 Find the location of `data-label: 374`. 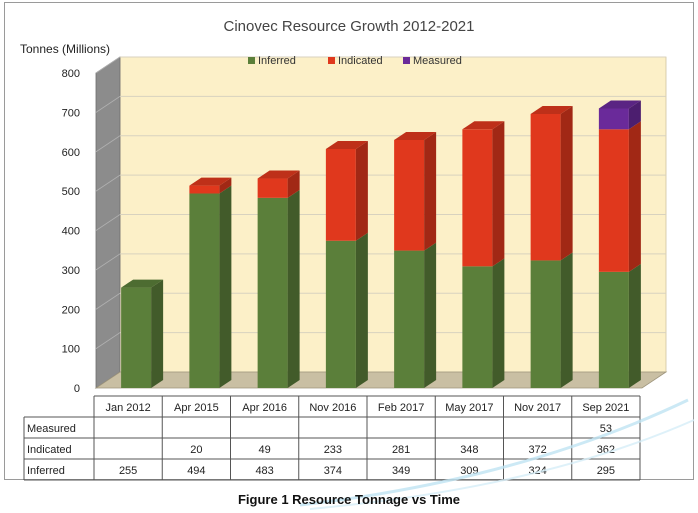

data-label: 374 is located at coordinates (333, 471).